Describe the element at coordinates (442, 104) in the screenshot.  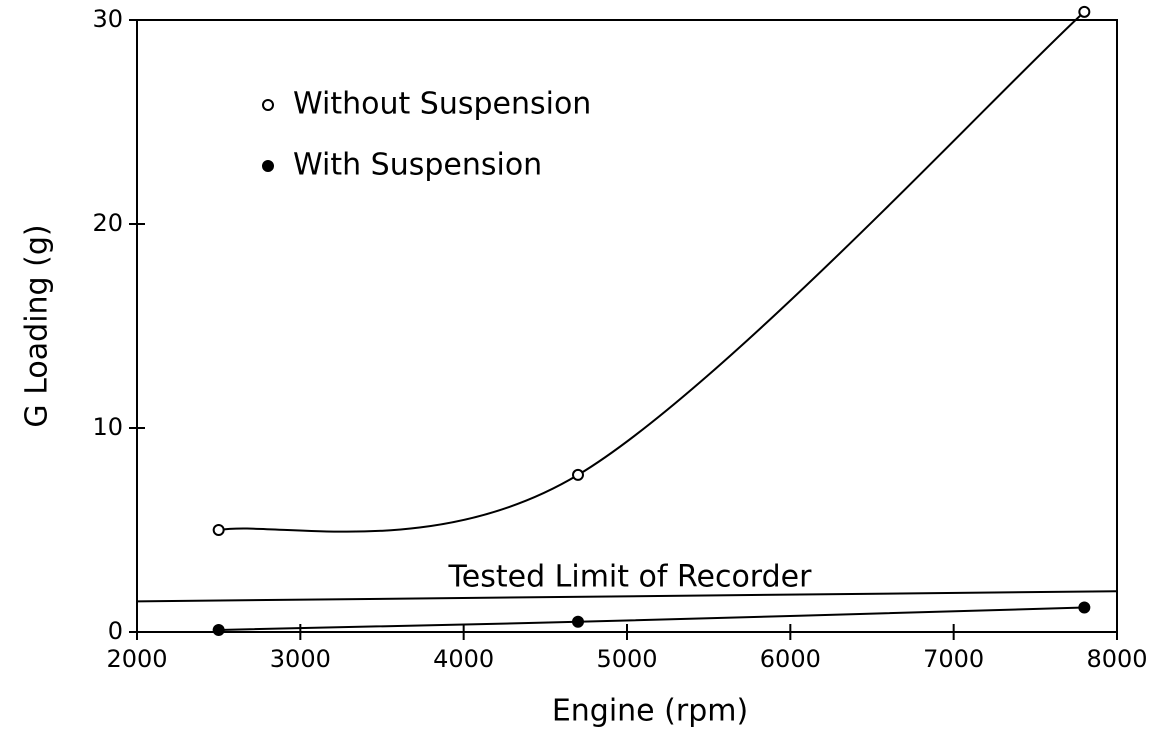
I see `legend-label: Without Suspension` at that location.